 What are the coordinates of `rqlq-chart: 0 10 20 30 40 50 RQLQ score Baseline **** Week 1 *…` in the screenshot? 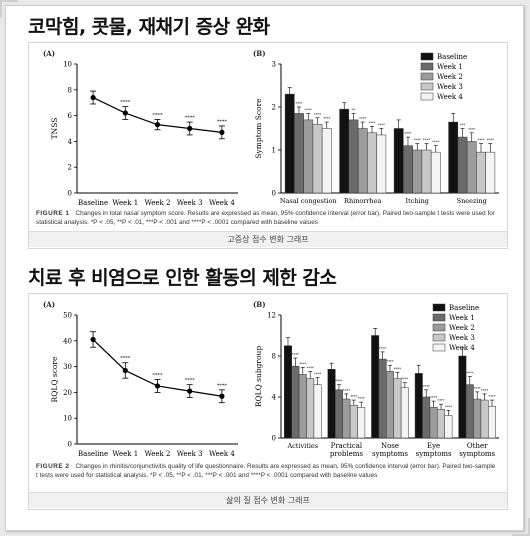 It's located at (144, 385).